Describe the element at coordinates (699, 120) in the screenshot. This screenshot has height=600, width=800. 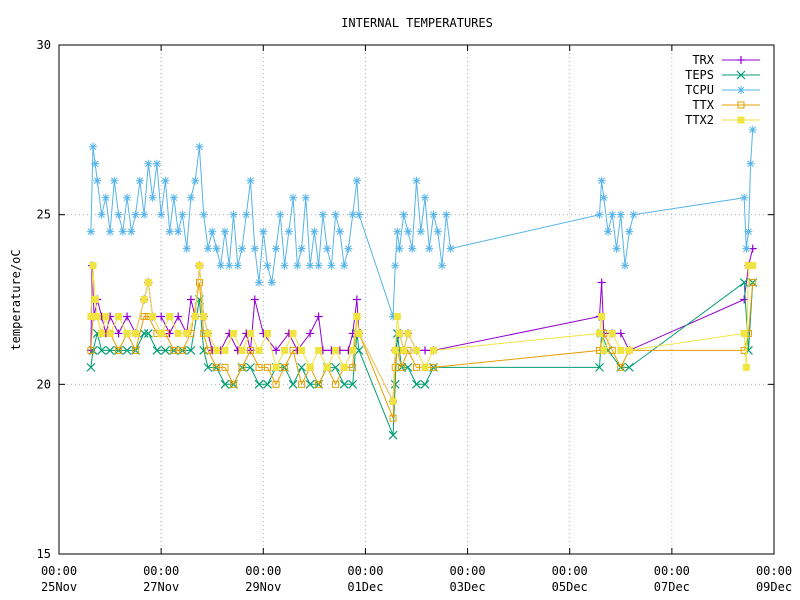
I see `legend-label: TTX2` at that location.